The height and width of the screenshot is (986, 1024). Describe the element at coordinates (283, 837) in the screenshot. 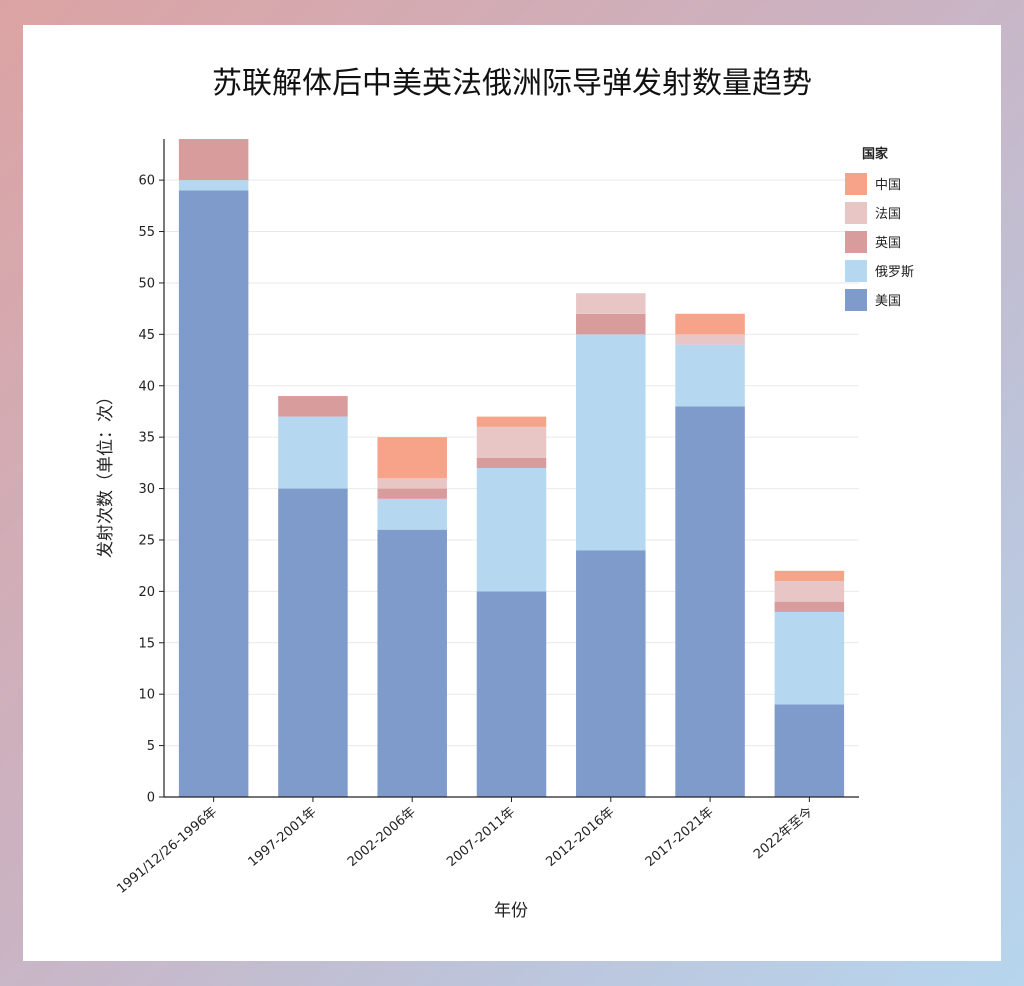

I see `x-tick-label: 1997-2001年` at that location.